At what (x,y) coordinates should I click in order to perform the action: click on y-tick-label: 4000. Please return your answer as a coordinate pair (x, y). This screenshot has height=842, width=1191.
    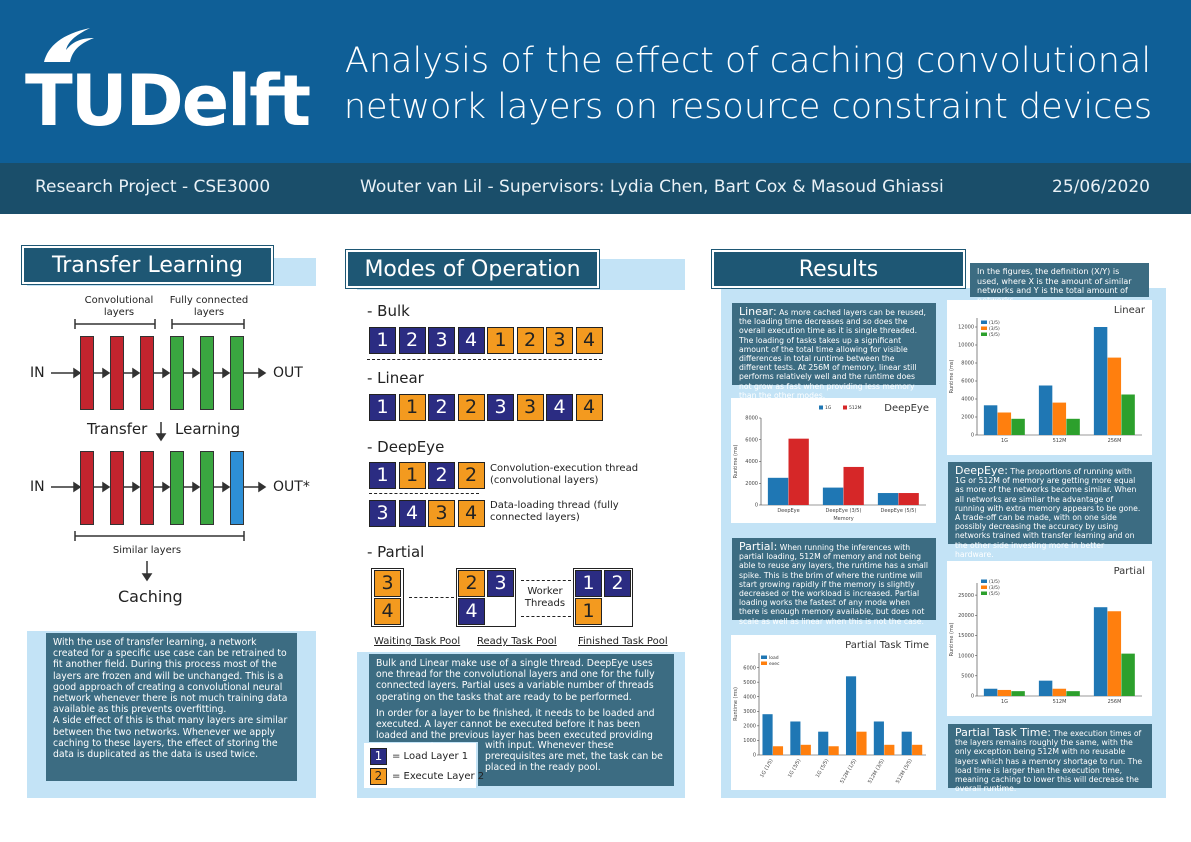
    Looking at the image, I should click on (751, 462).